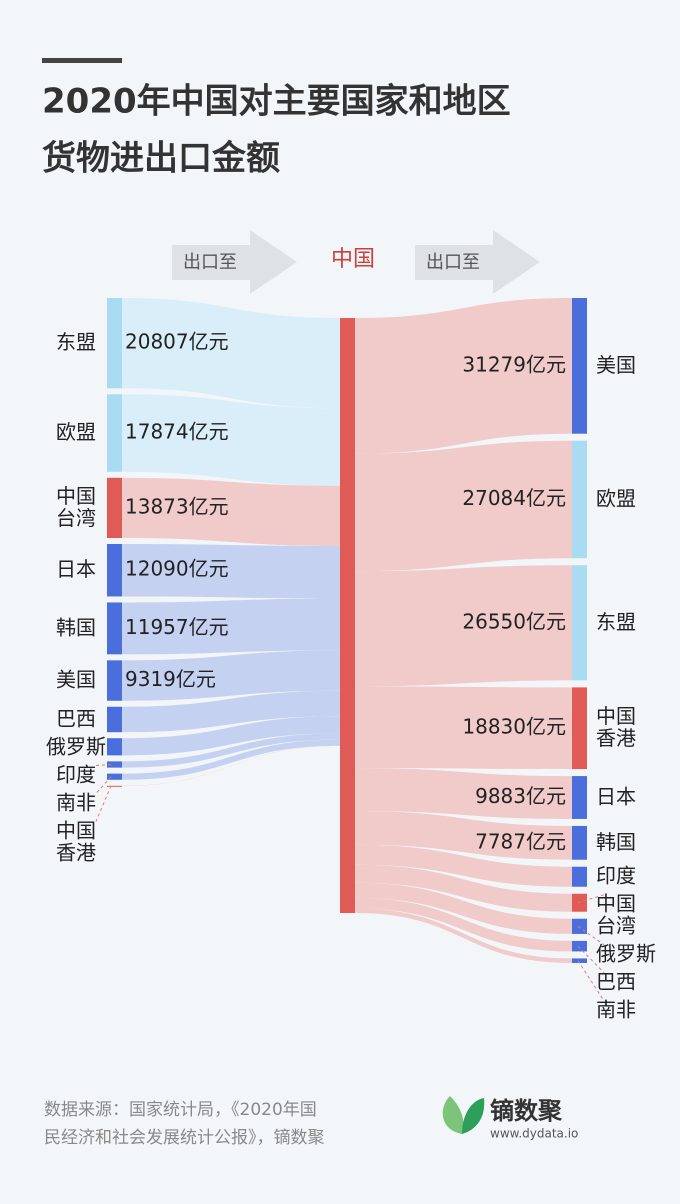  What do you see at coordinates (514, 498) in the screenshot?
I see `value-label: 27084亿元` at bounding box center [514, 498].